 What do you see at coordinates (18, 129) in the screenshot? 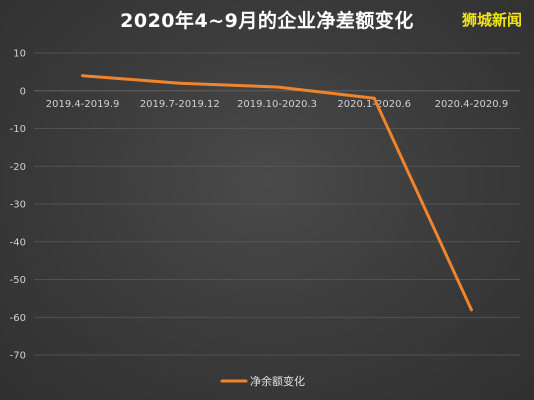
I see `y-tick-label-2: -10` at bounding box center [18, 129].